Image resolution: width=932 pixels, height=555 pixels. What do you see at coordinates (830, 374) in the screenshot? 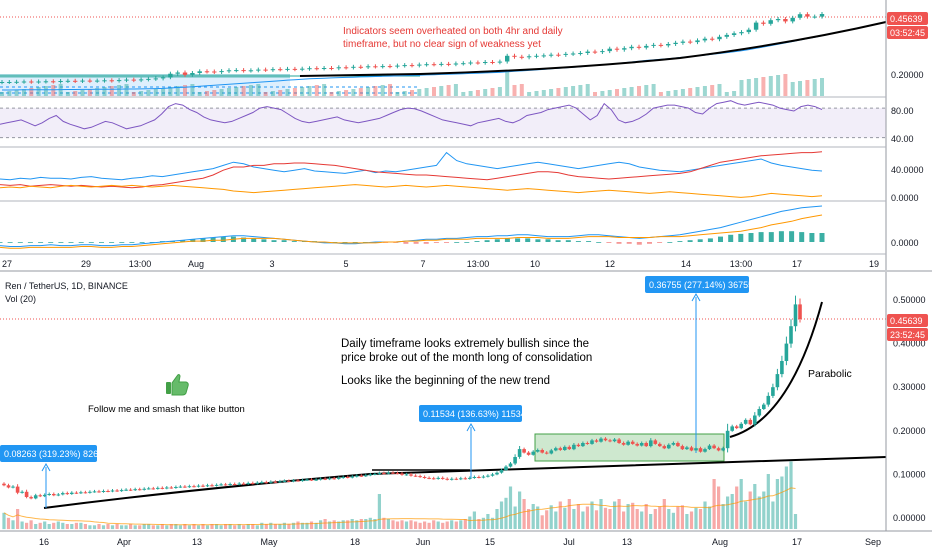
I see `parabolic-label: Parabolic` at bounding box center [830, 374].